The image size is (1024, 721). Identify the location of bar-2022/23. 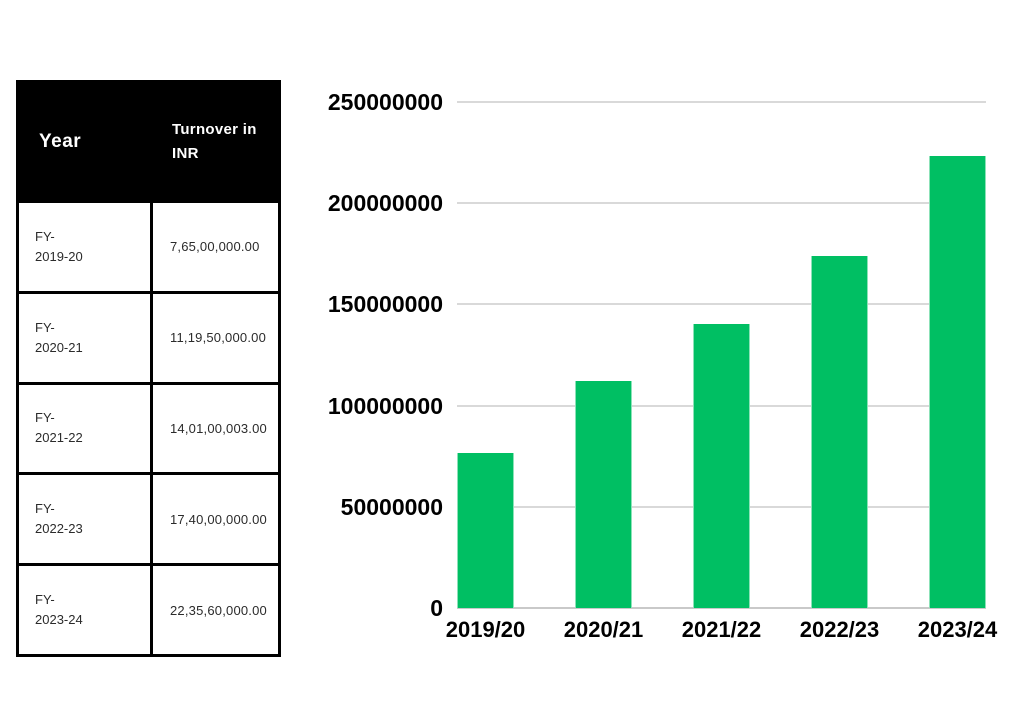
(839, 431).